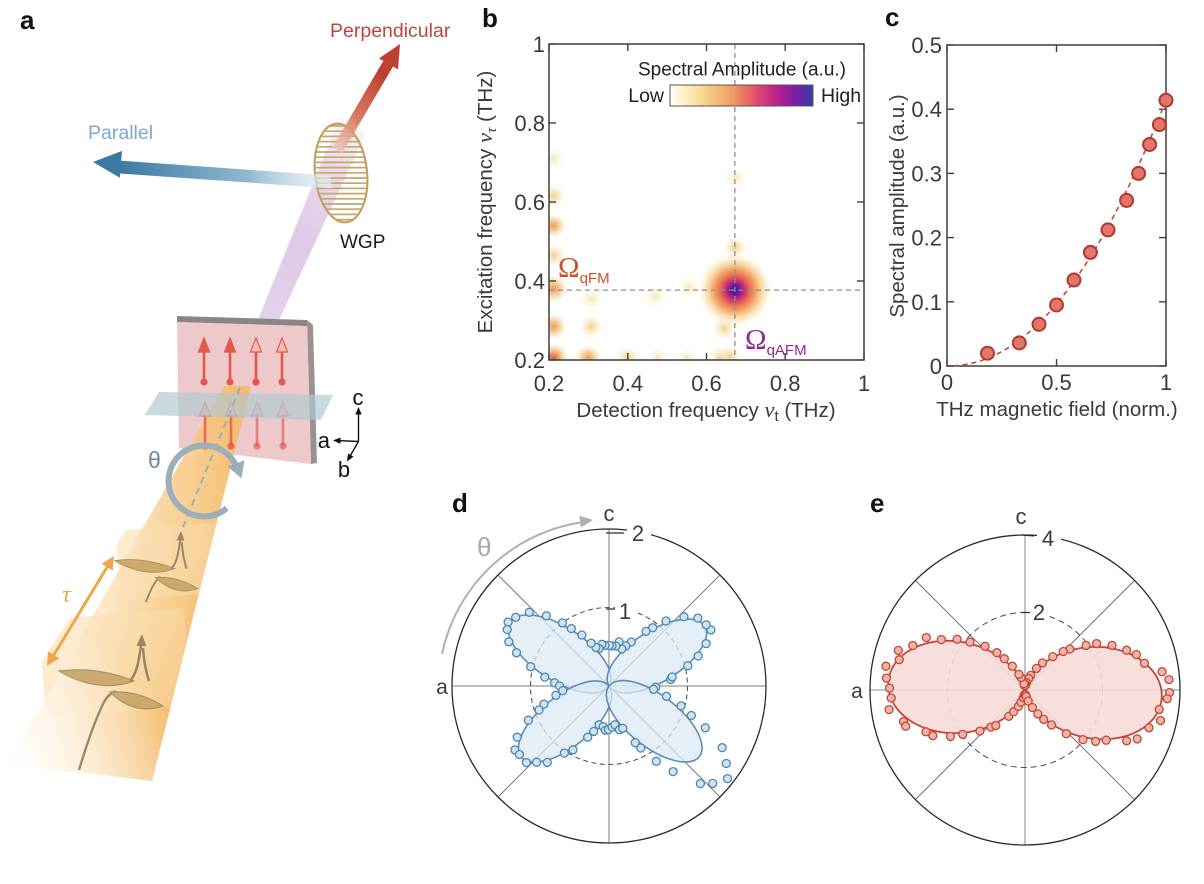 The image size is (1204, 884). What do you see at coordinates (742, 70) in the screenshot?
I see `svg-text: Spectral Amplitude (a.u.)` at bounding box center [742, 70].